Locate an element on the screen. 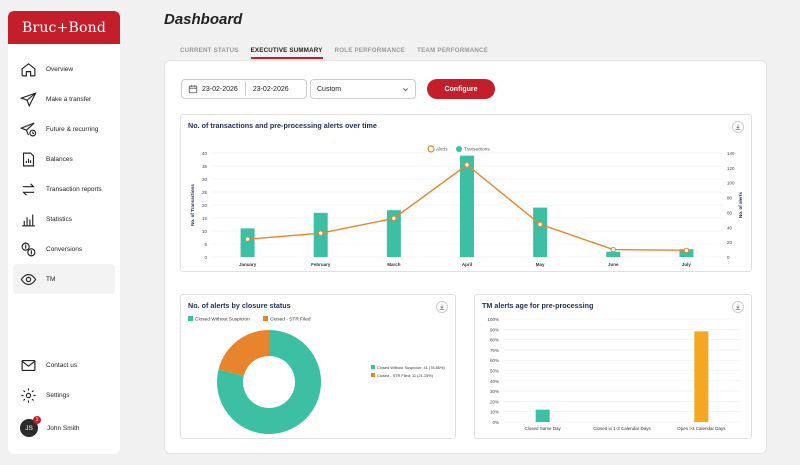 This screenshot has height=465, width=800. x-tick-label: Closed in 1-3 Calendar Days is located at coordinates (622, 428).